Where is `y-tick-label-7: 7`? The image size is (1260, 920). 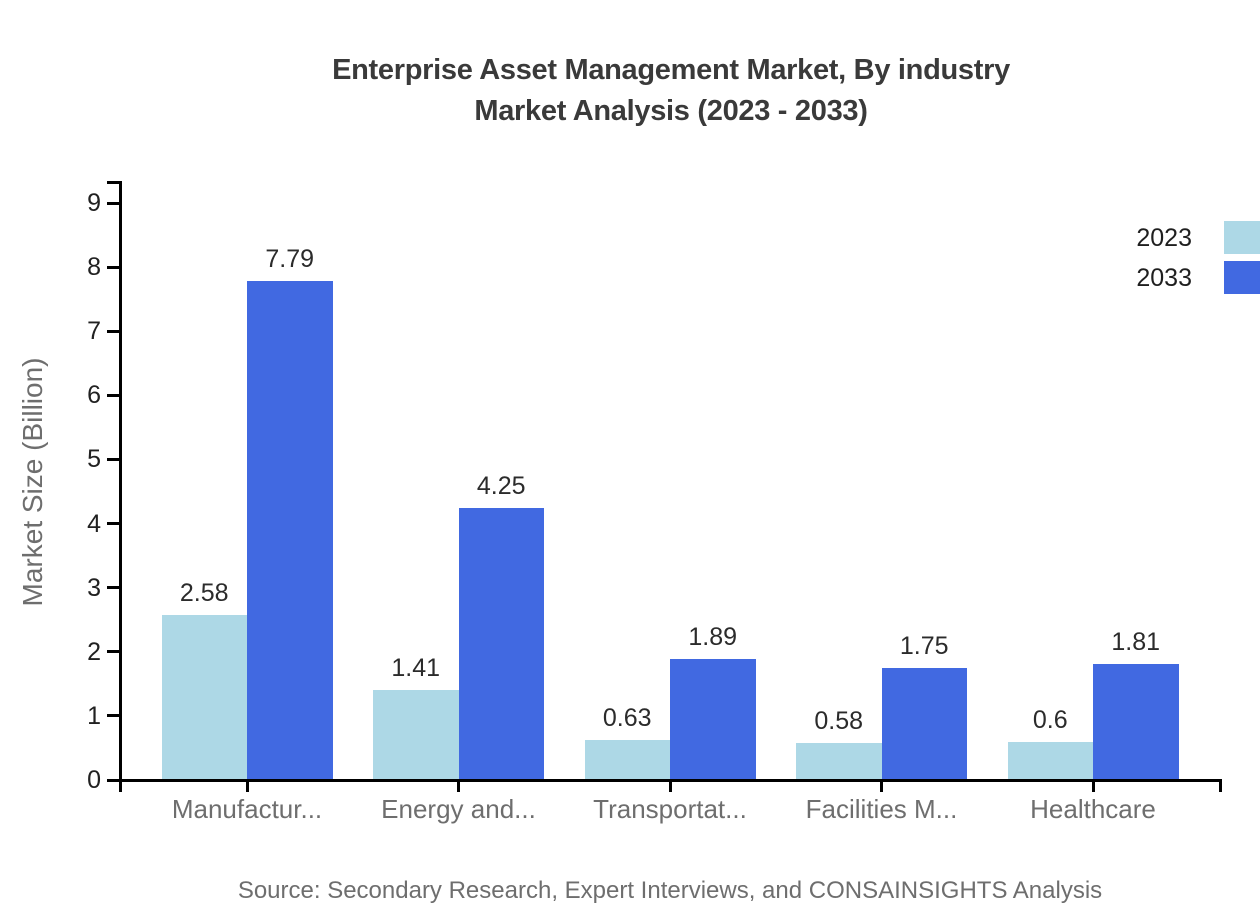 y-tick-label-7: 7 is located at coordinates (94, 331).